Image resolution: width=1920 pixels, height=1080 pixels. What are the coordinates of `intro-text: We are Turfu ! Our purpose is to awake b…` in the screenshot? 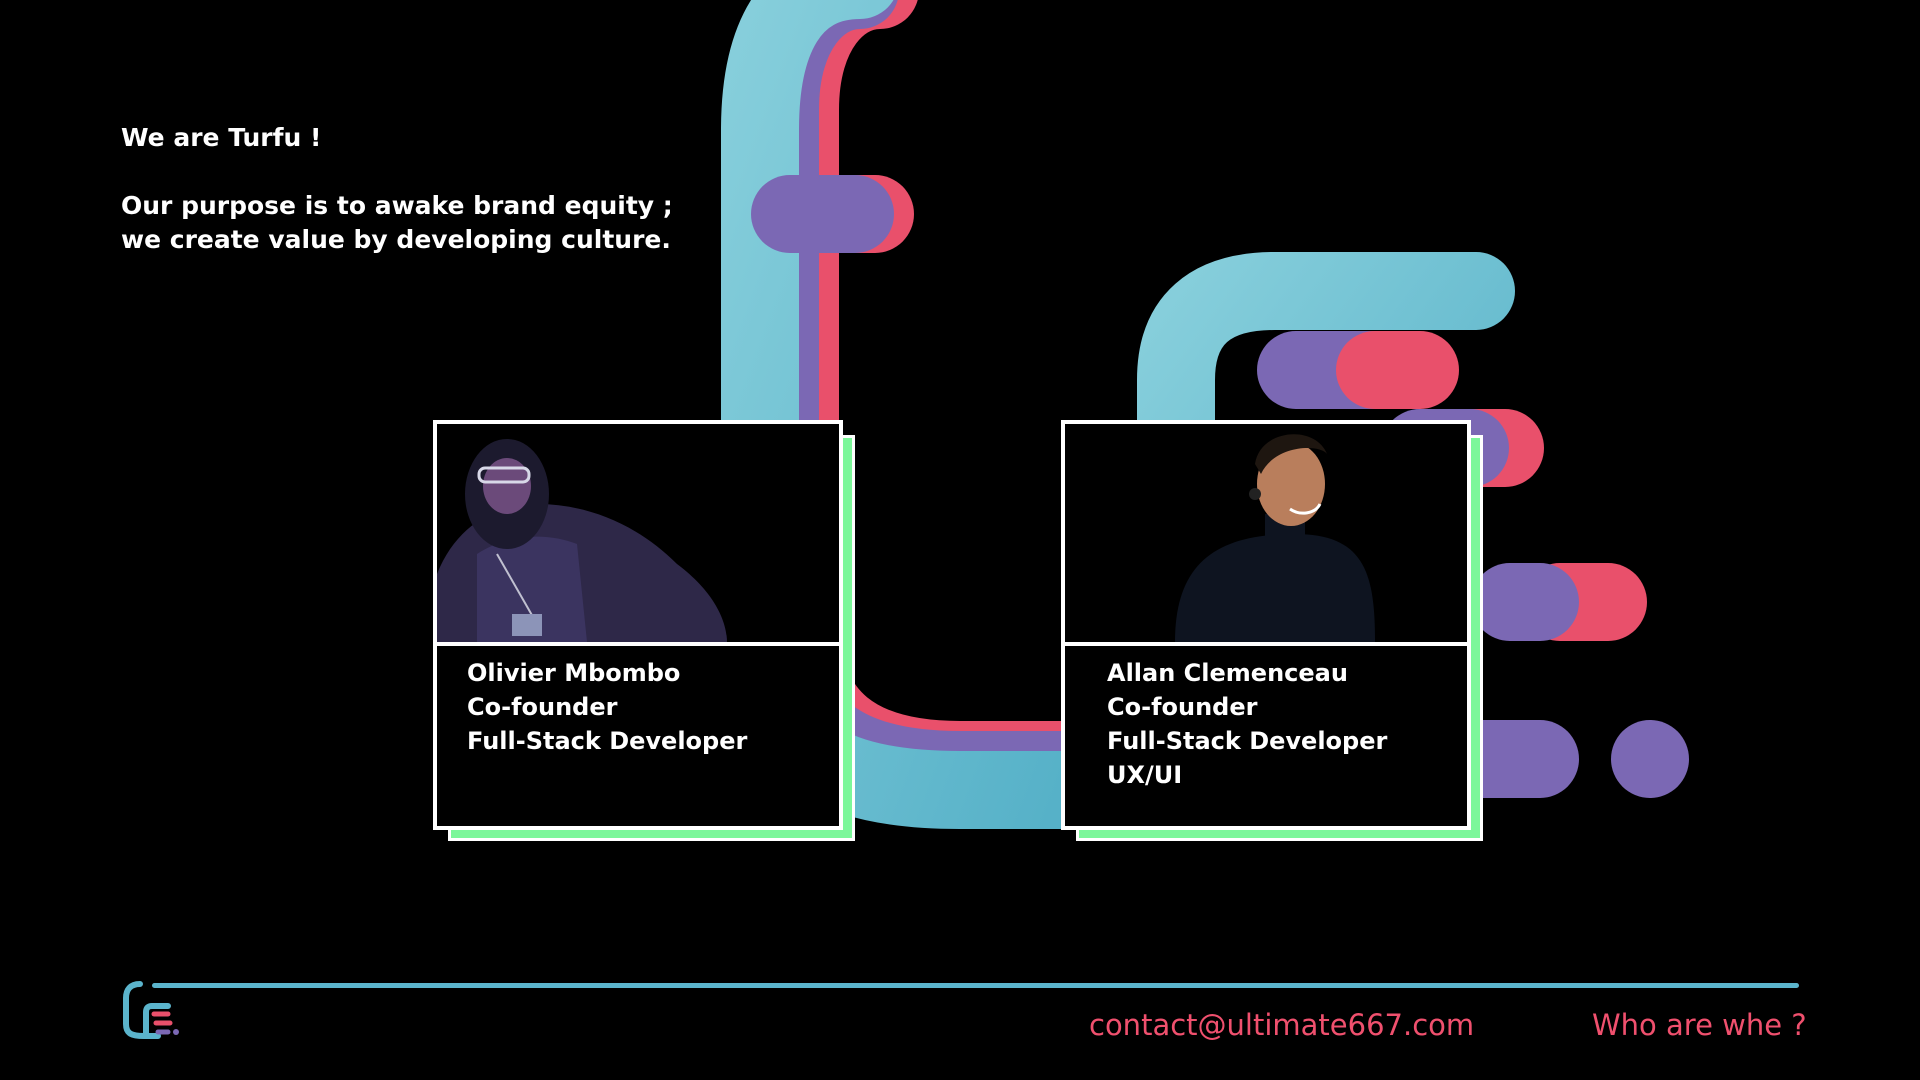 It's located at (441, 189).